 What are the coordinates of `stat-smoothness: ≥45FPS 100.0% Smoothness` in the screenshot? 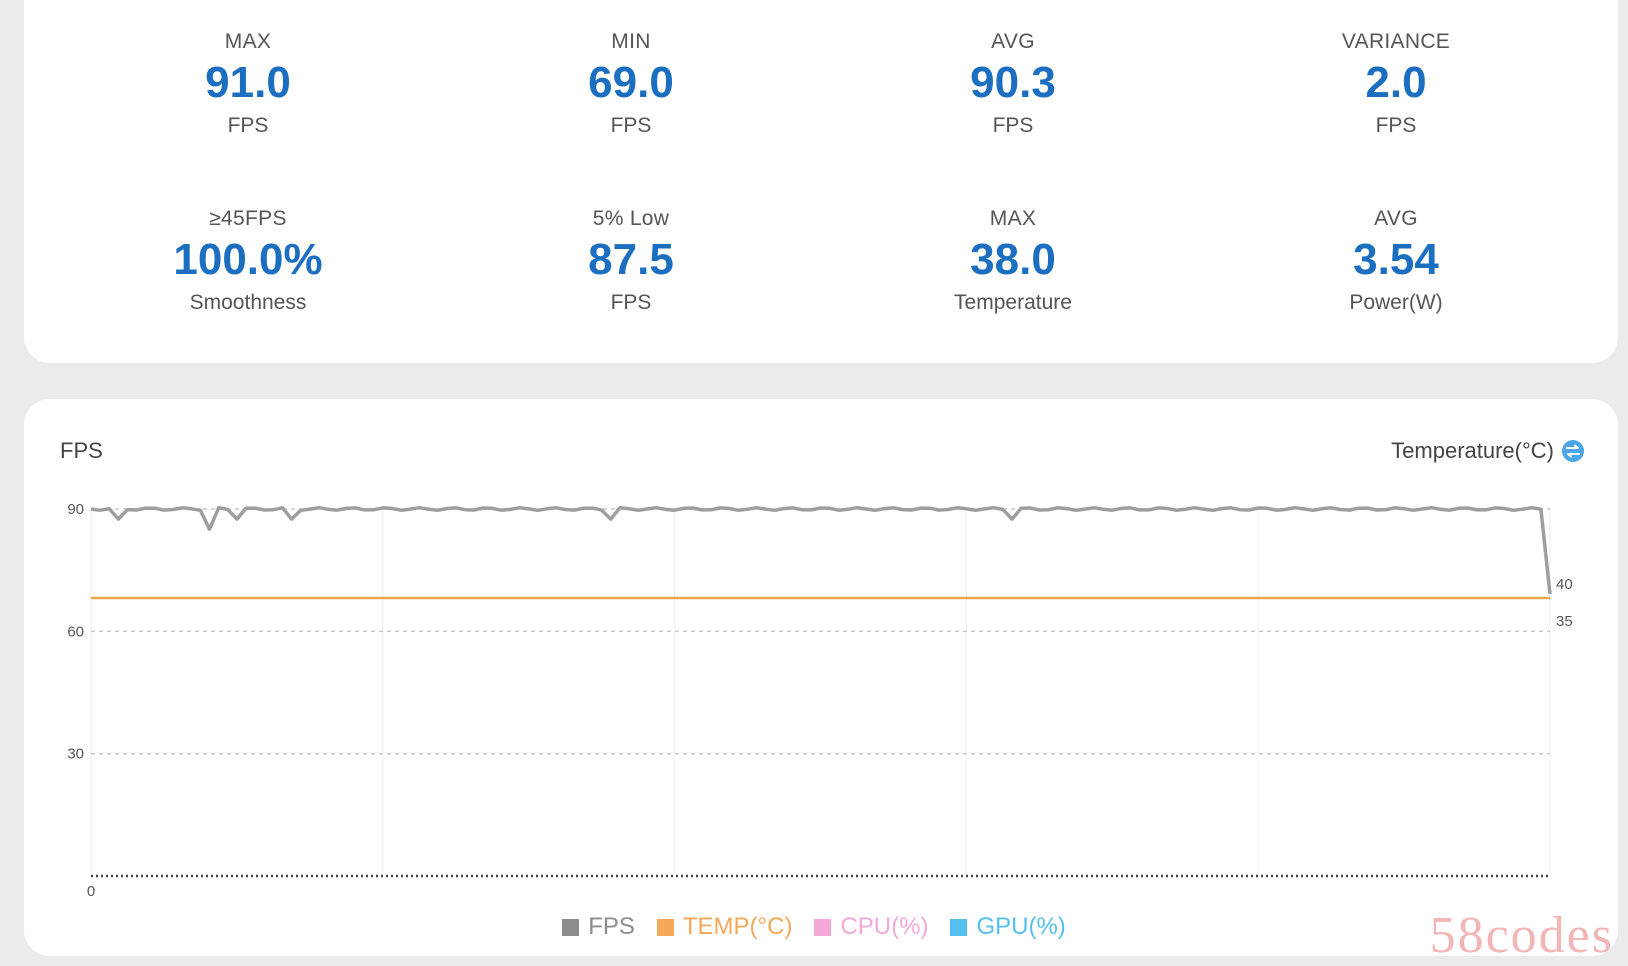 It's located at (248, 261).